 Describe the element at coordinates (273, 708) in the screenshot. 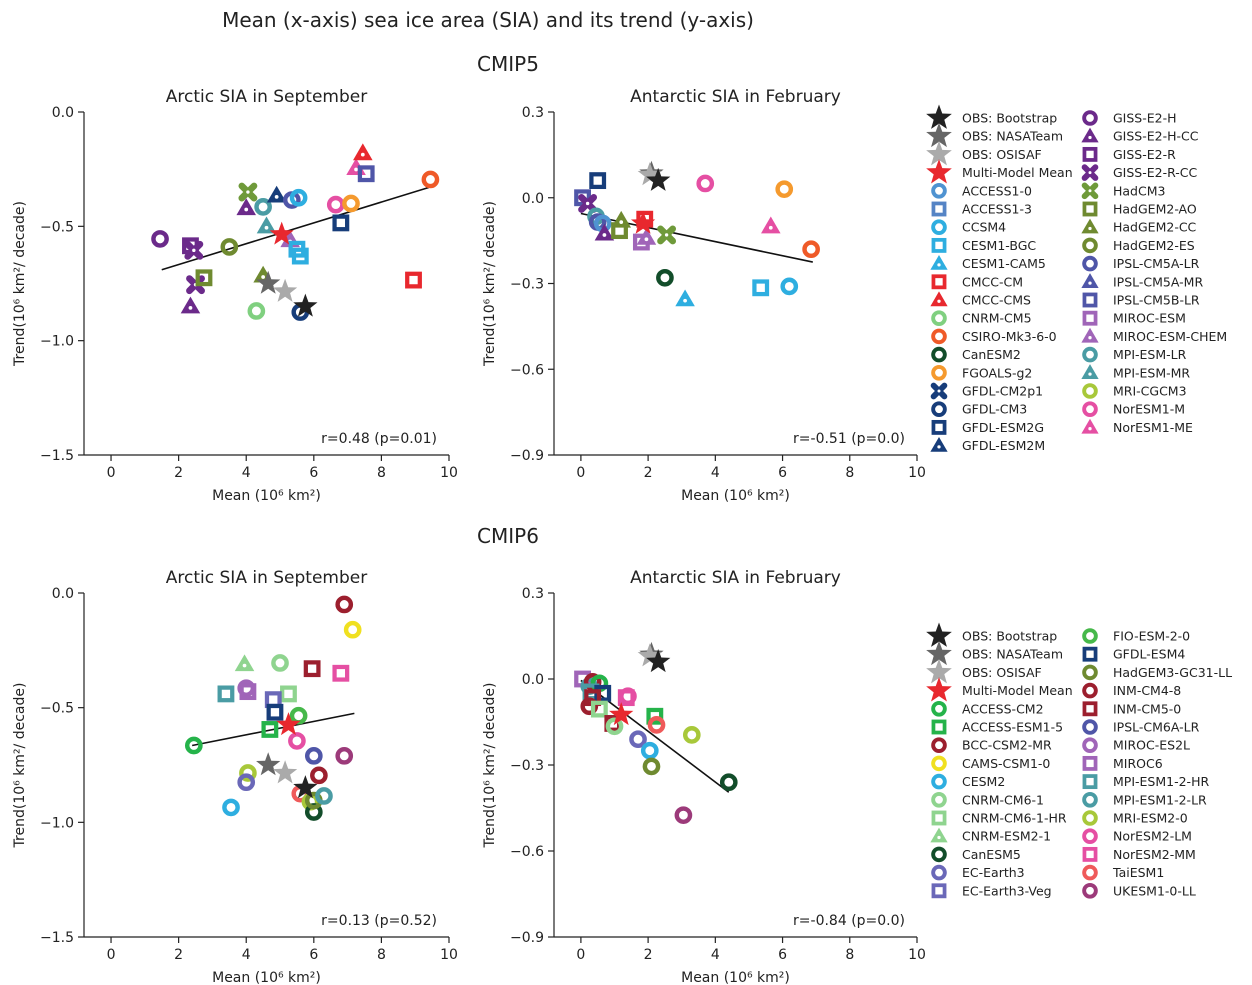

I see `data-points` at that location.